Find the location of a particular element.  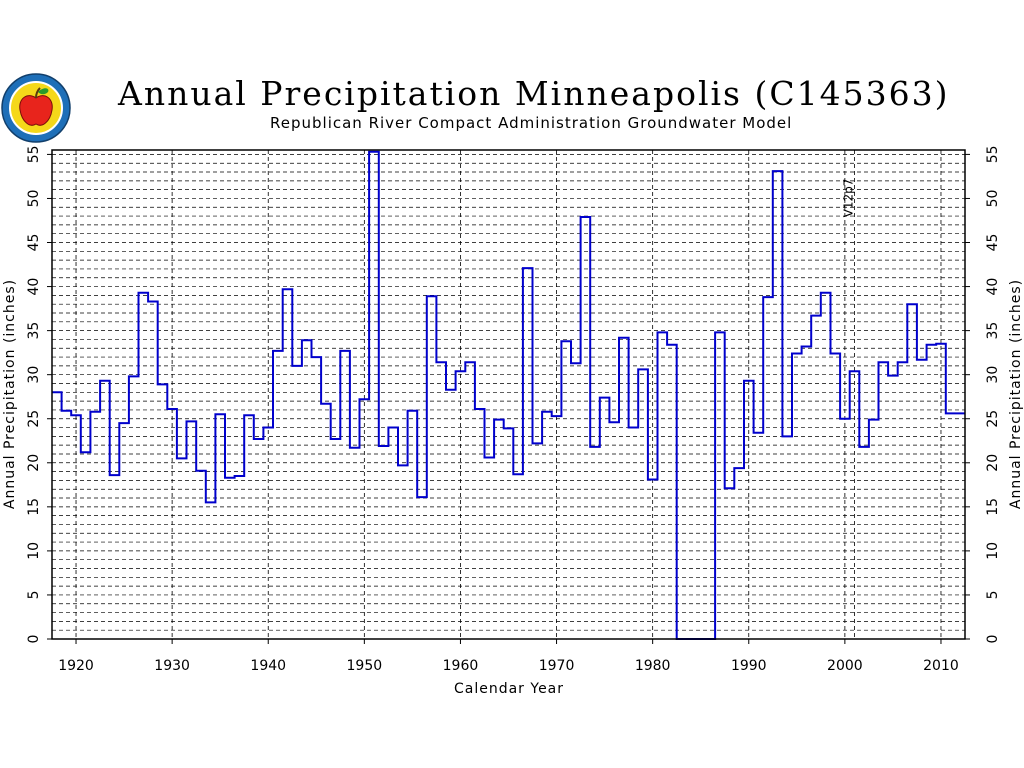

y-tick-label-left: 30 is located at coordinates (34, 375).